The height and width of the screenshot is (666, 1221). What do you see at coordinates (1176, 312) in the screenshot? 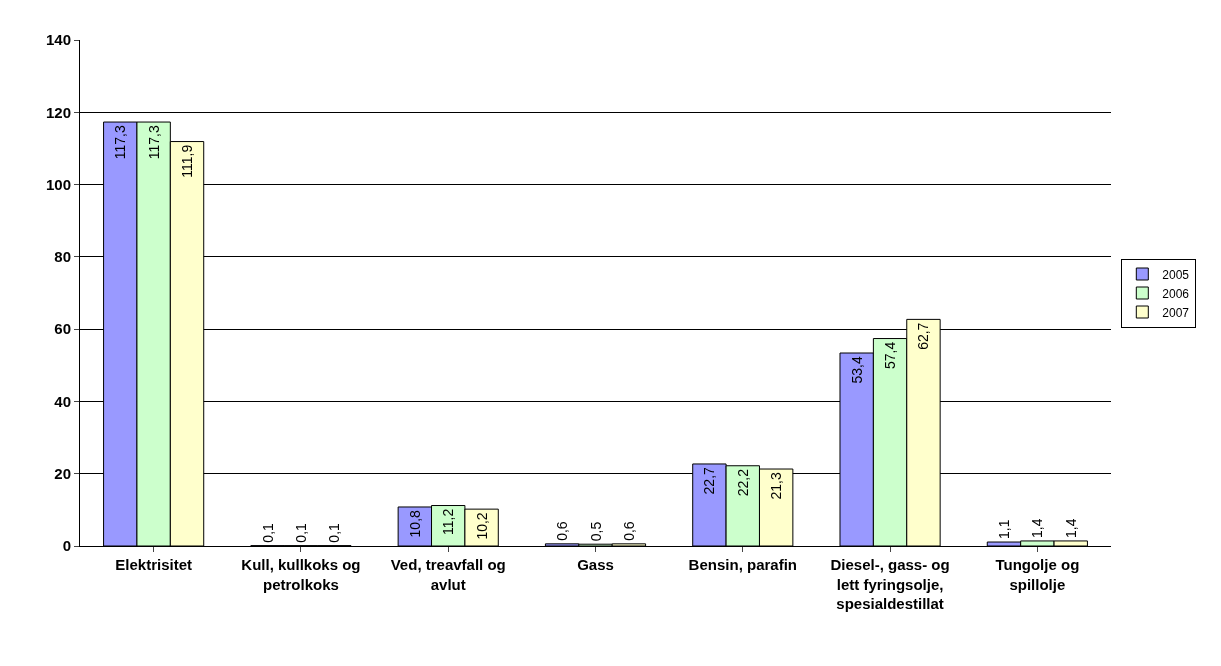
I see `legend-label: 2007` at bounding box center [1176, 312].